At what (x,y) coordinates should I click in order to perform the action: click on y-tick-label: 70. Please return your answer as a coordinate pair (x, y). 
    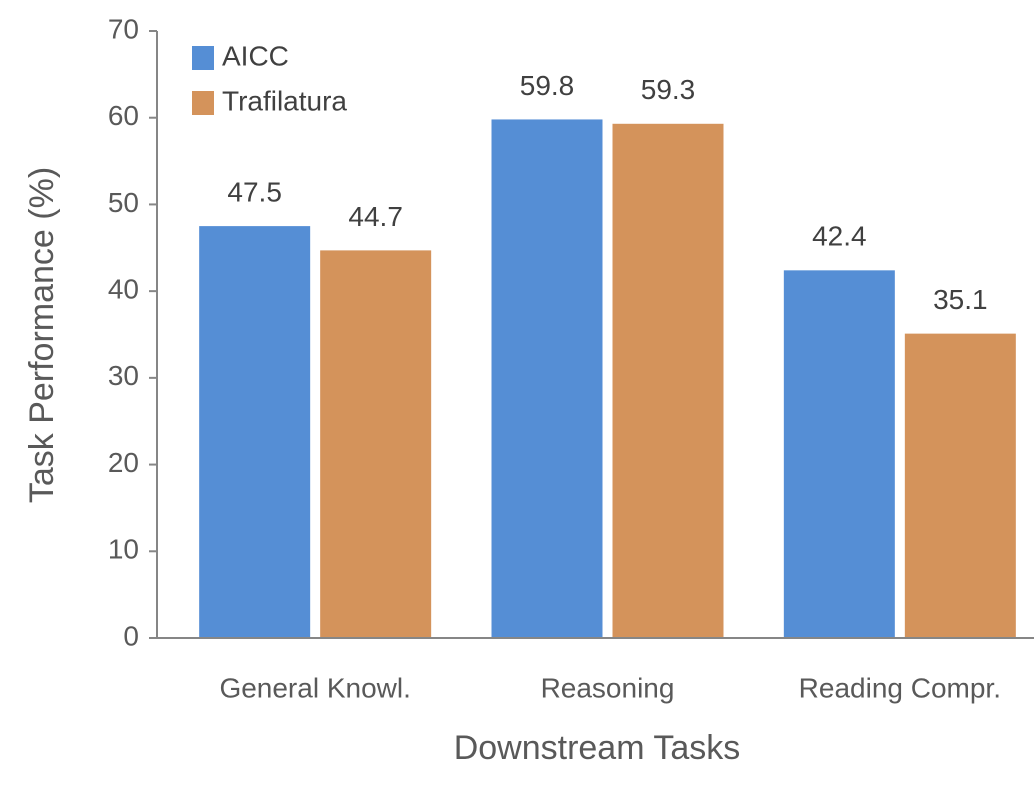
    Looking at the image, I should click on (123, 28).